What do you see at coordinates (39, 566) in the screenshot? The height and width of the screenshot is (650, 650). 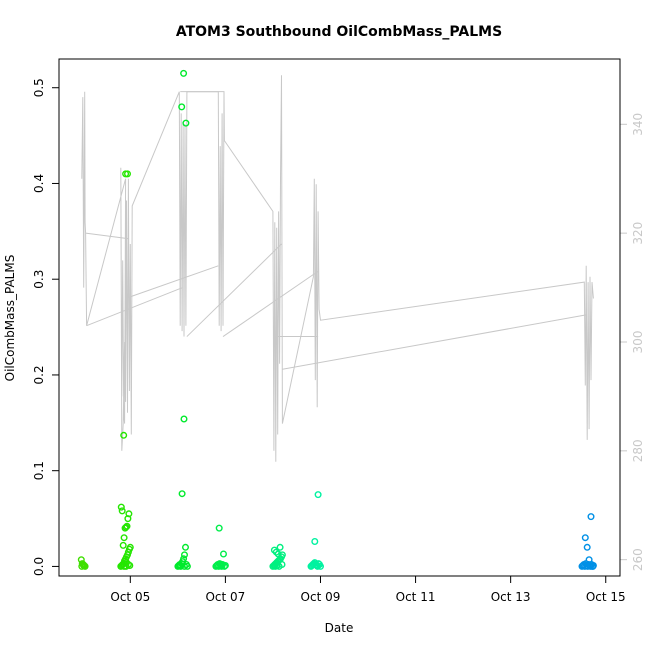 I see `y-tick-label-0: 0.0` at bounding box center [39, 566].